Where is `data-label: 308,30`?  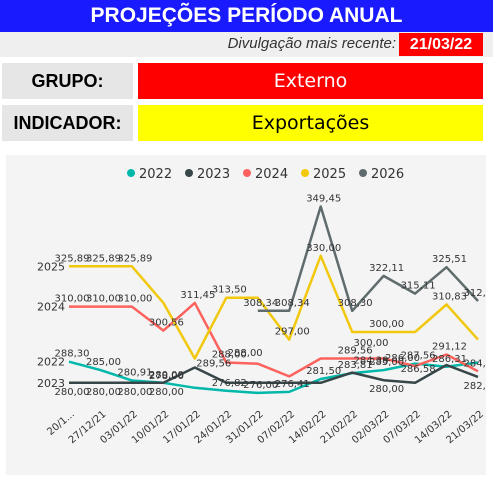 data-label: 308,30 is located at coordinates (355, 303).